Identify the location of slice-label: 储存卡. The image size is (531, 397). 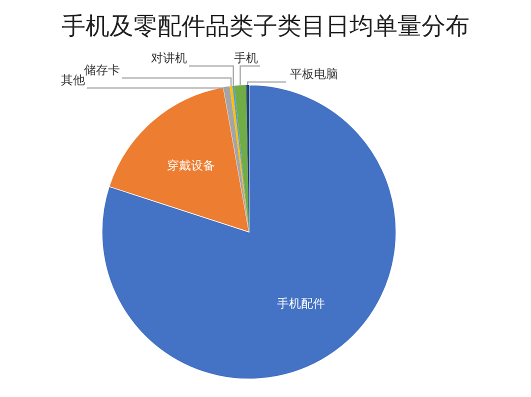
(102, 70).